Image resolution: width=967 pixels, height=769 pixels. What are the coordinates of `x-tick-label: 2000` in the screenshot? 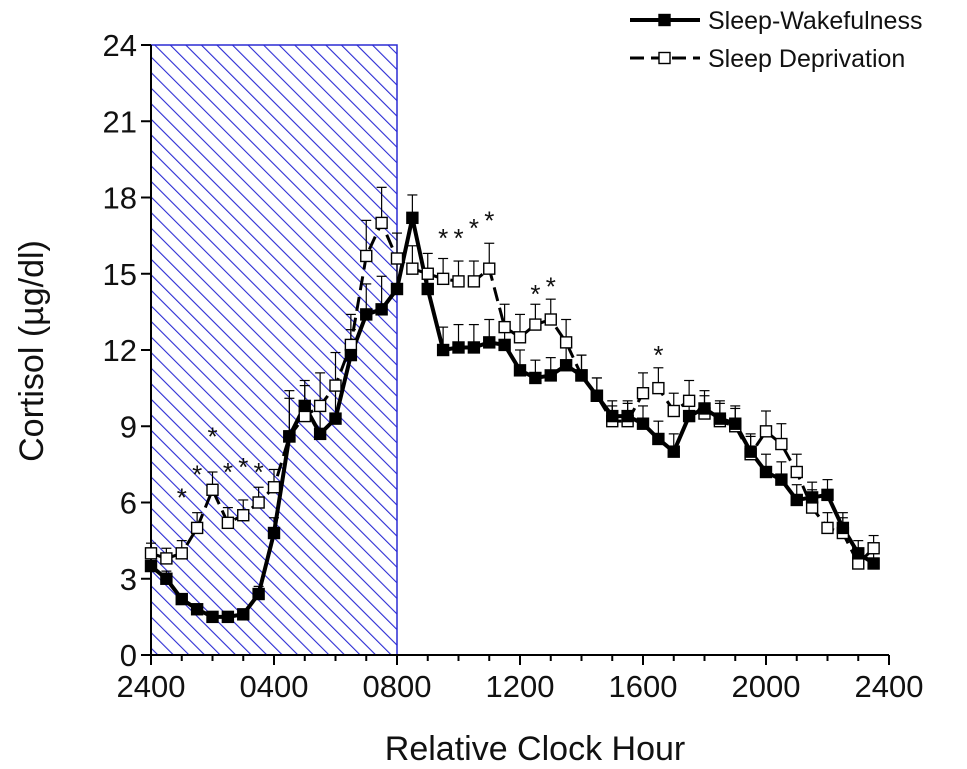 It's located at (766, 686).